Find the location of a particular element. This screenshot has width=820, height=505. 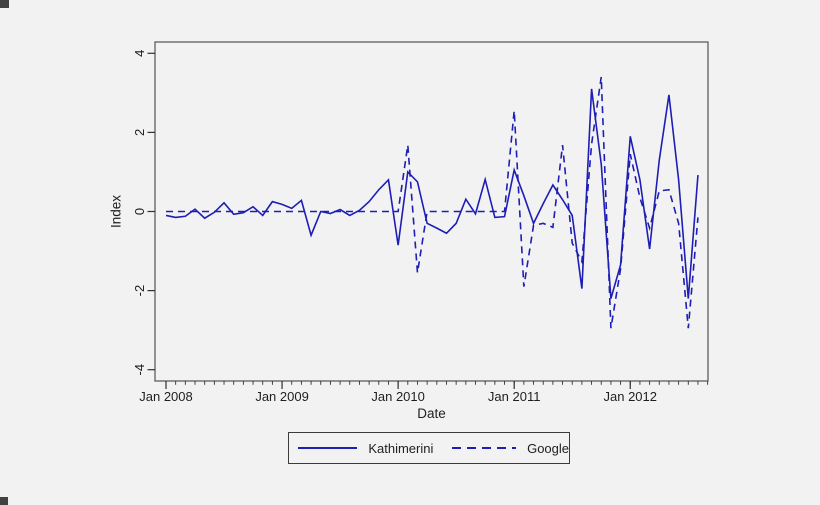

x-tick-label: Jan 2011 is located at coordinates (514, 396).